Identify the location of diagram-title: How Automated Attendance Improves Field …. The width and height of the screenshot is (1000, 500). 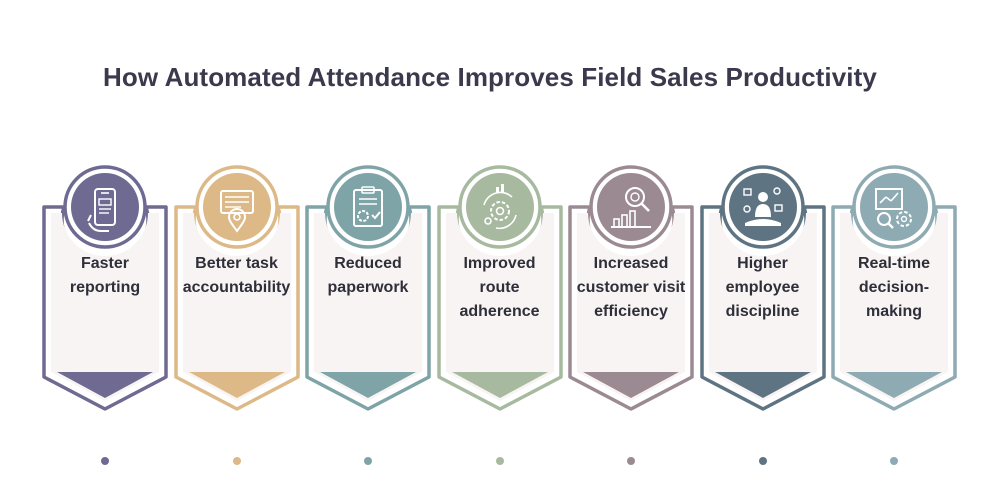
(490, 77).